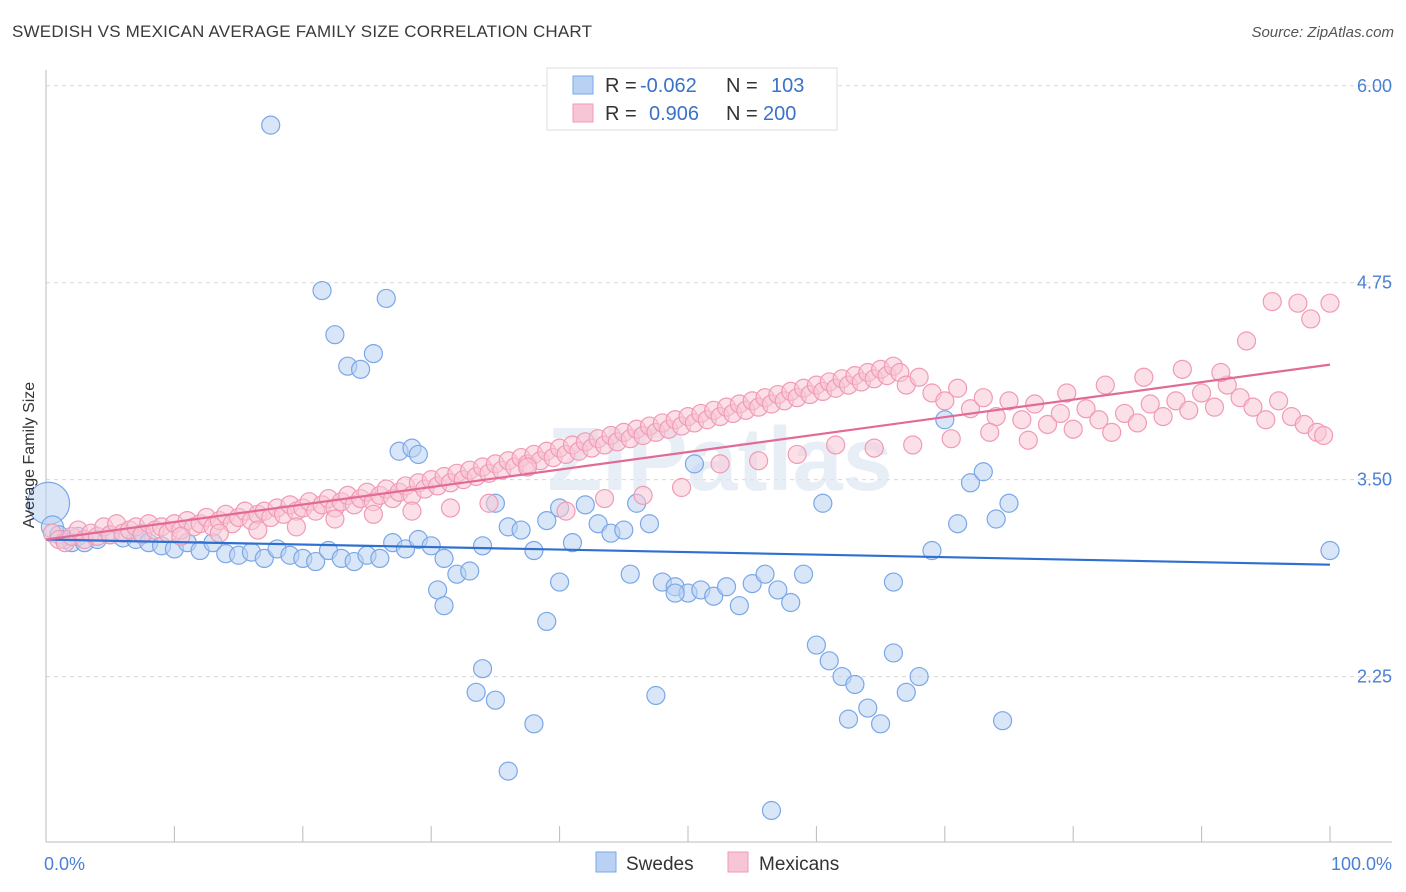 Image resolution: width=1406 pixels, height=892 pixels. What do you see at coordinates (692, 99) in the screenshot?
I see `stats-legend: R = -0.062 N = 103 R = 0.906 N = 200` at bounding box center [692, 99].